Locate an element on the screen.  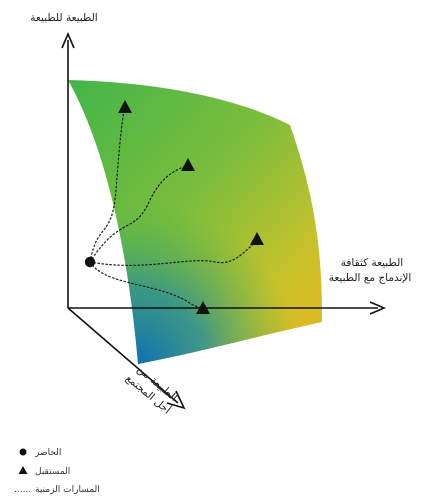
legend: الحاضر المستقبل ...... المسارات الزمنية is located at coordinates (57, 471).